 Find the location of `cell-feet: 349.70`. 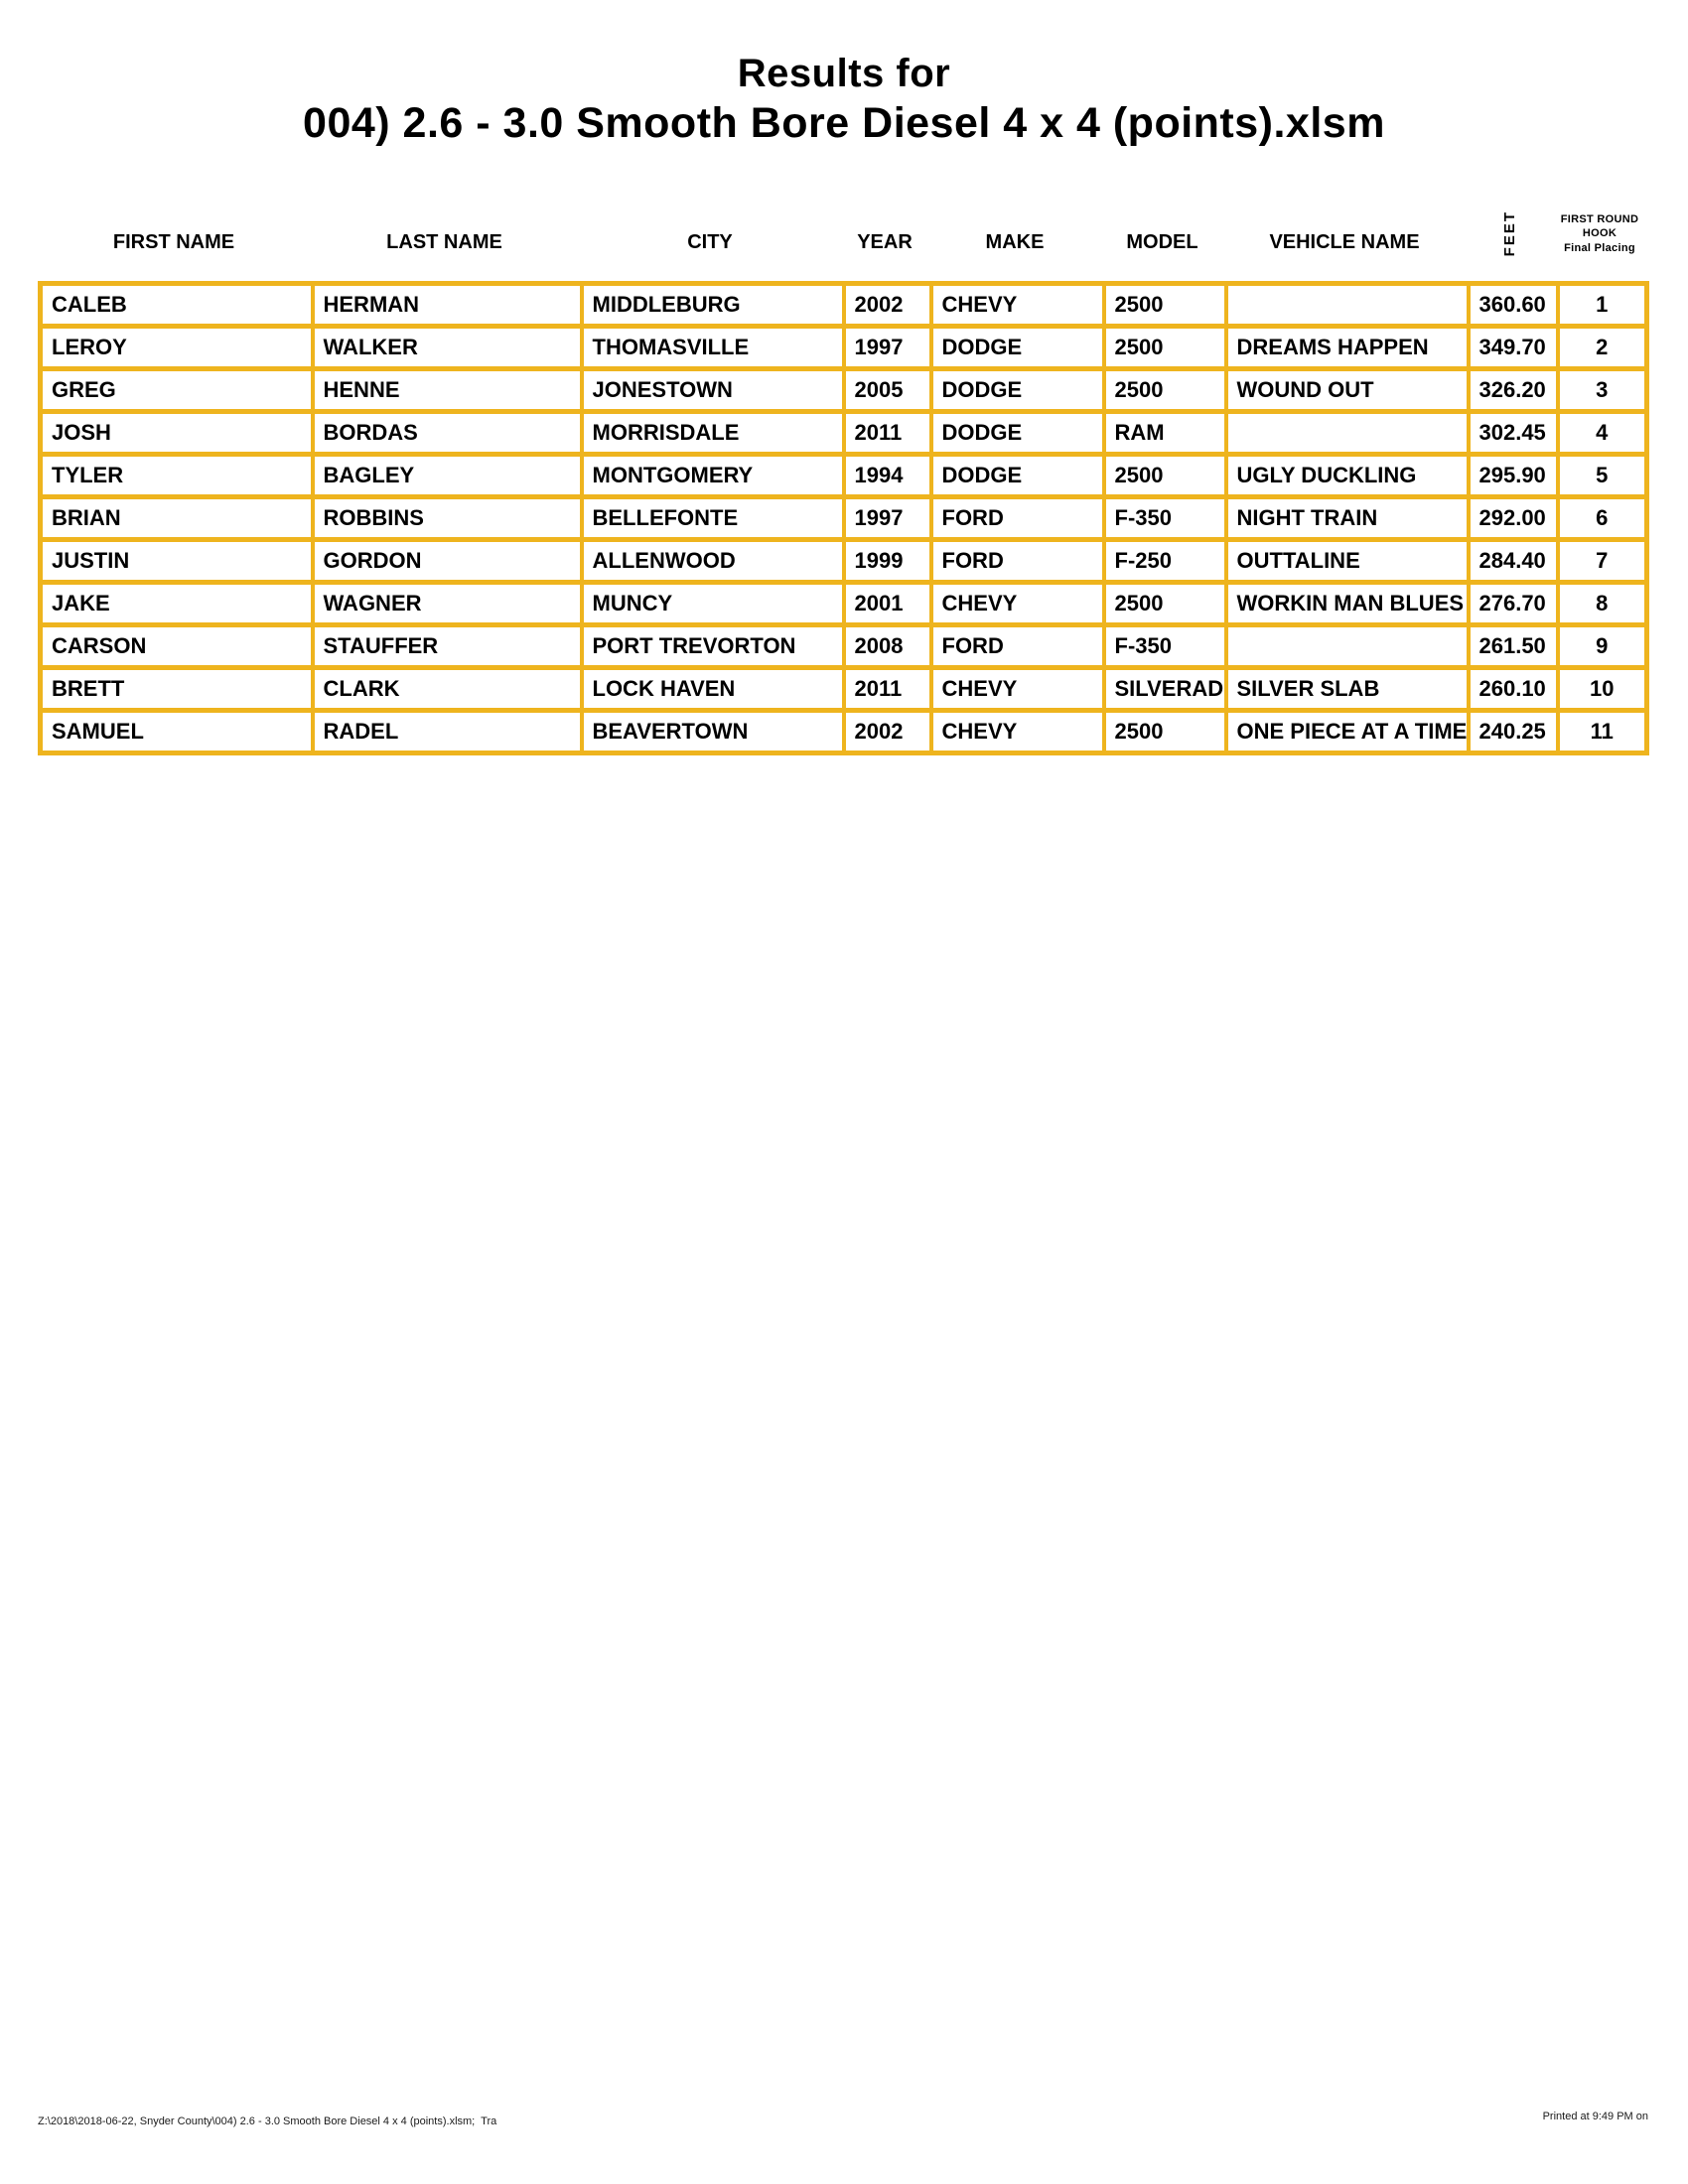

cell-feet: 349.70 is located at coordinates (1513, 347).